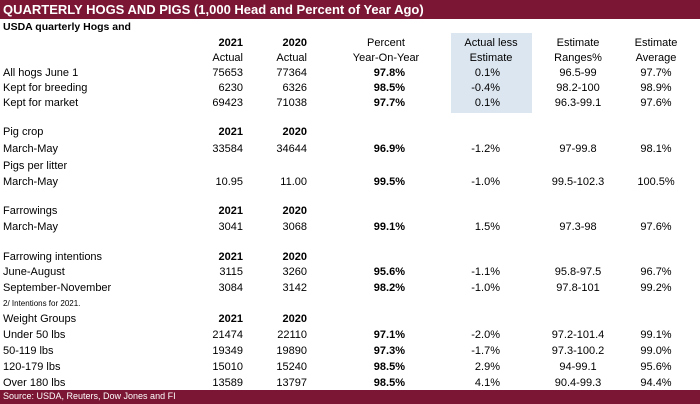 Image resolution: width=700 pixels, height=404 pixels. I want to click on cell: 98.2%, so click(389, 288).